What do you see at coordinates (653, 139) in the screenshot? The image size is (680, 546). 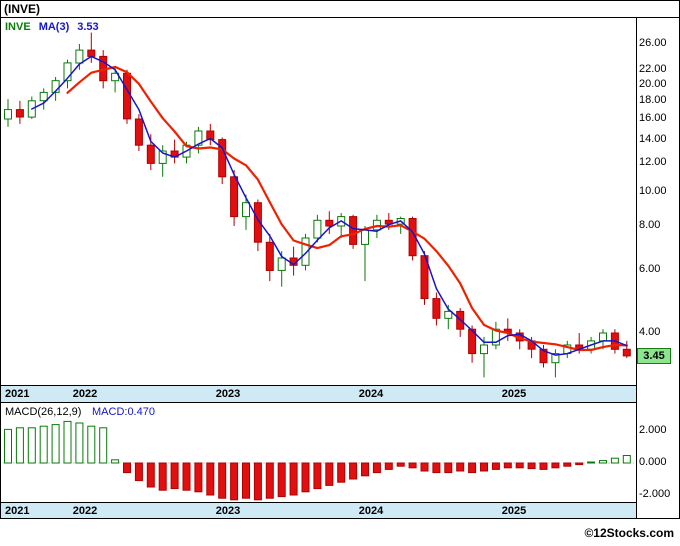 I see `price-axis-label: 14.00` at bounding box center [653, 139].